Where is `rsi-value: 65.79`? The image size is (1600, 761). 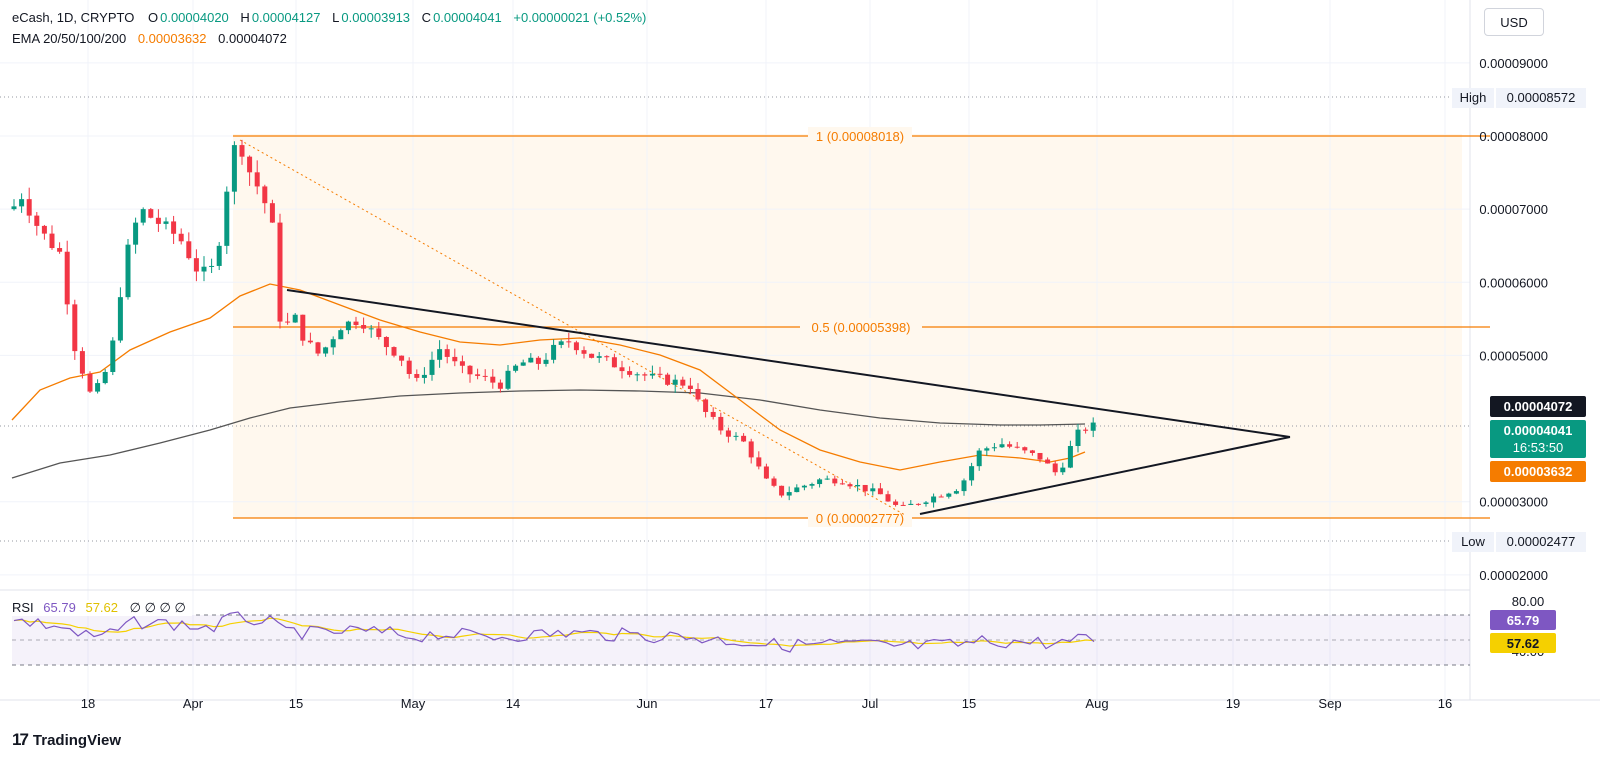
rsi-value: 65.79 is located at coordinates (59, 607).